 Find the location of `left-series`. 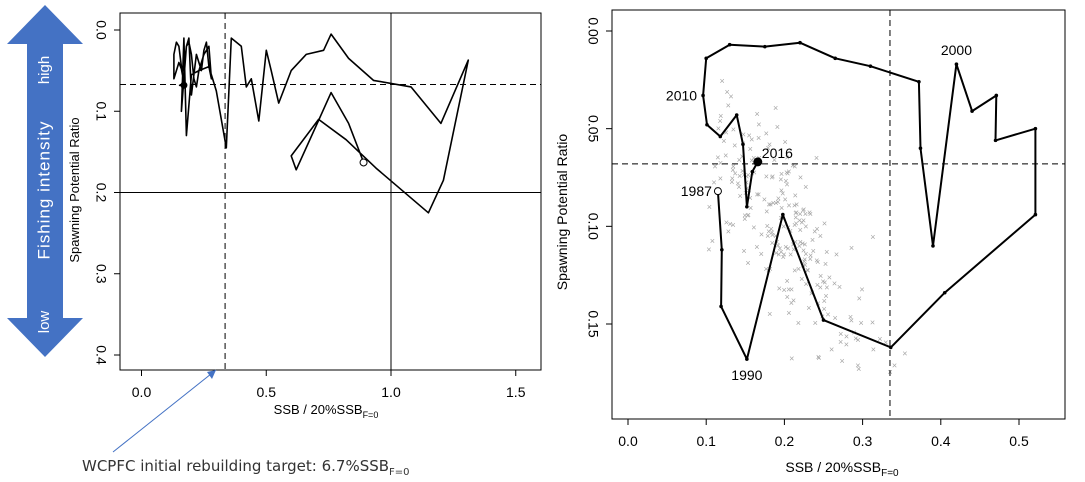

left-series is located at coordinates (321, 123).